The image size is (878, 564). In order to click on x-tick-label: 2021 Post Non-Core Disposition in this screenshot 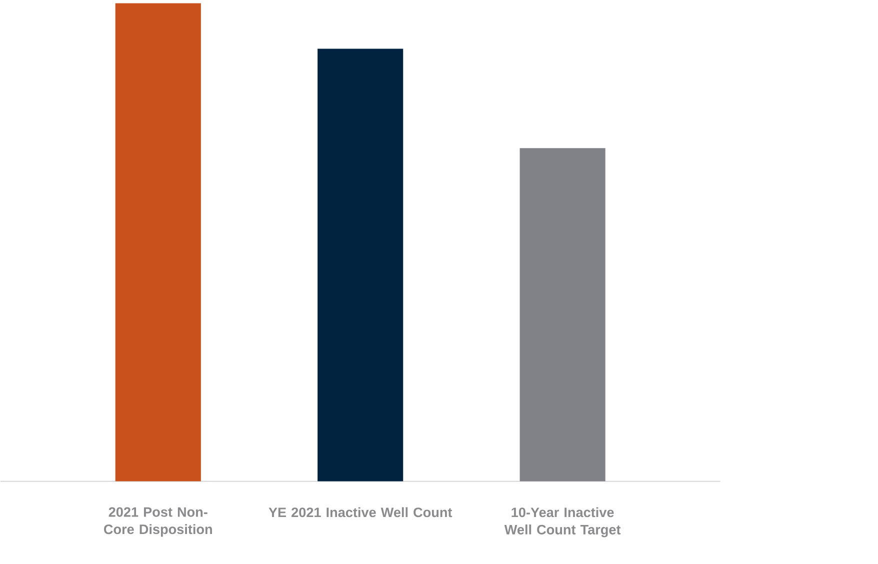, I will do `click(158, 522)`.